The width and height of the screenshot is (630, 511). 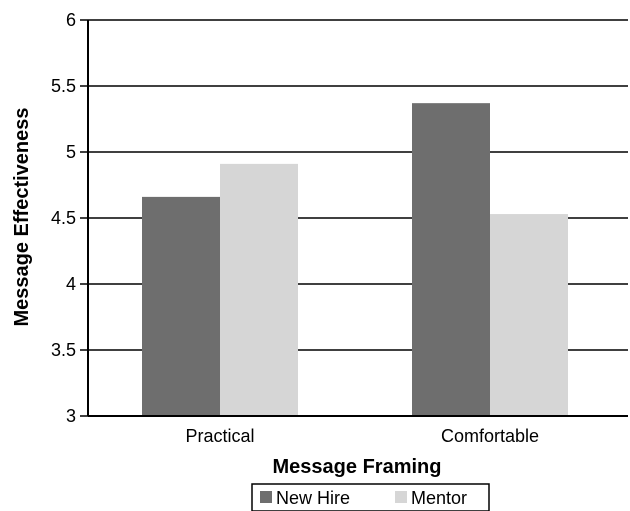 I want to click on y-axis-title: Message Effectiveness, so click(x=22, y=216).